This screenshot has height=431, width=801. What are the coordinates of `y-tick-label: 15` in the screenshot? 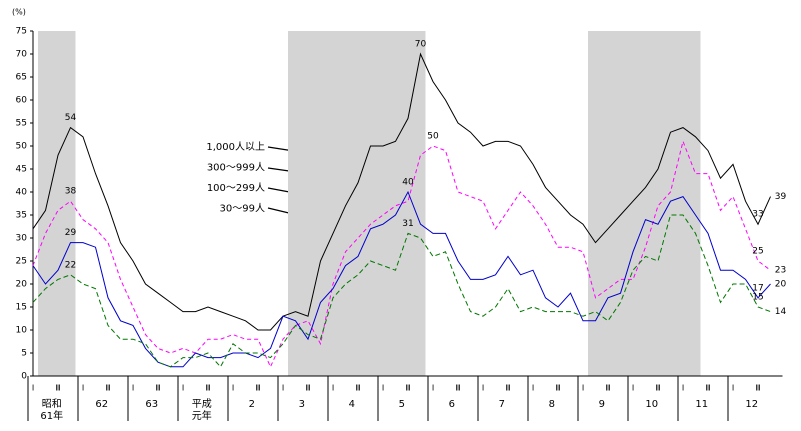 It's located at (21, 308).